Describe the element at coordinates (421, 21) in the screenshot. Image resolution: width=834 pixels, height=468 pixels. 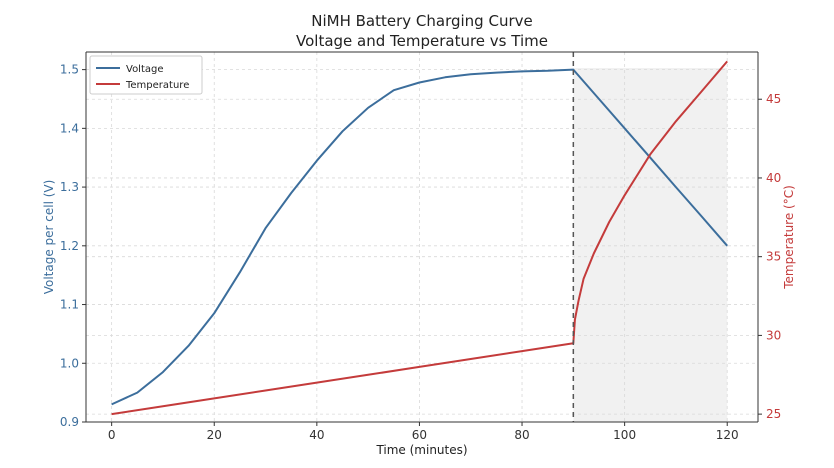
I see `chart-title: NiMH Battery Charging Curve` at that location.